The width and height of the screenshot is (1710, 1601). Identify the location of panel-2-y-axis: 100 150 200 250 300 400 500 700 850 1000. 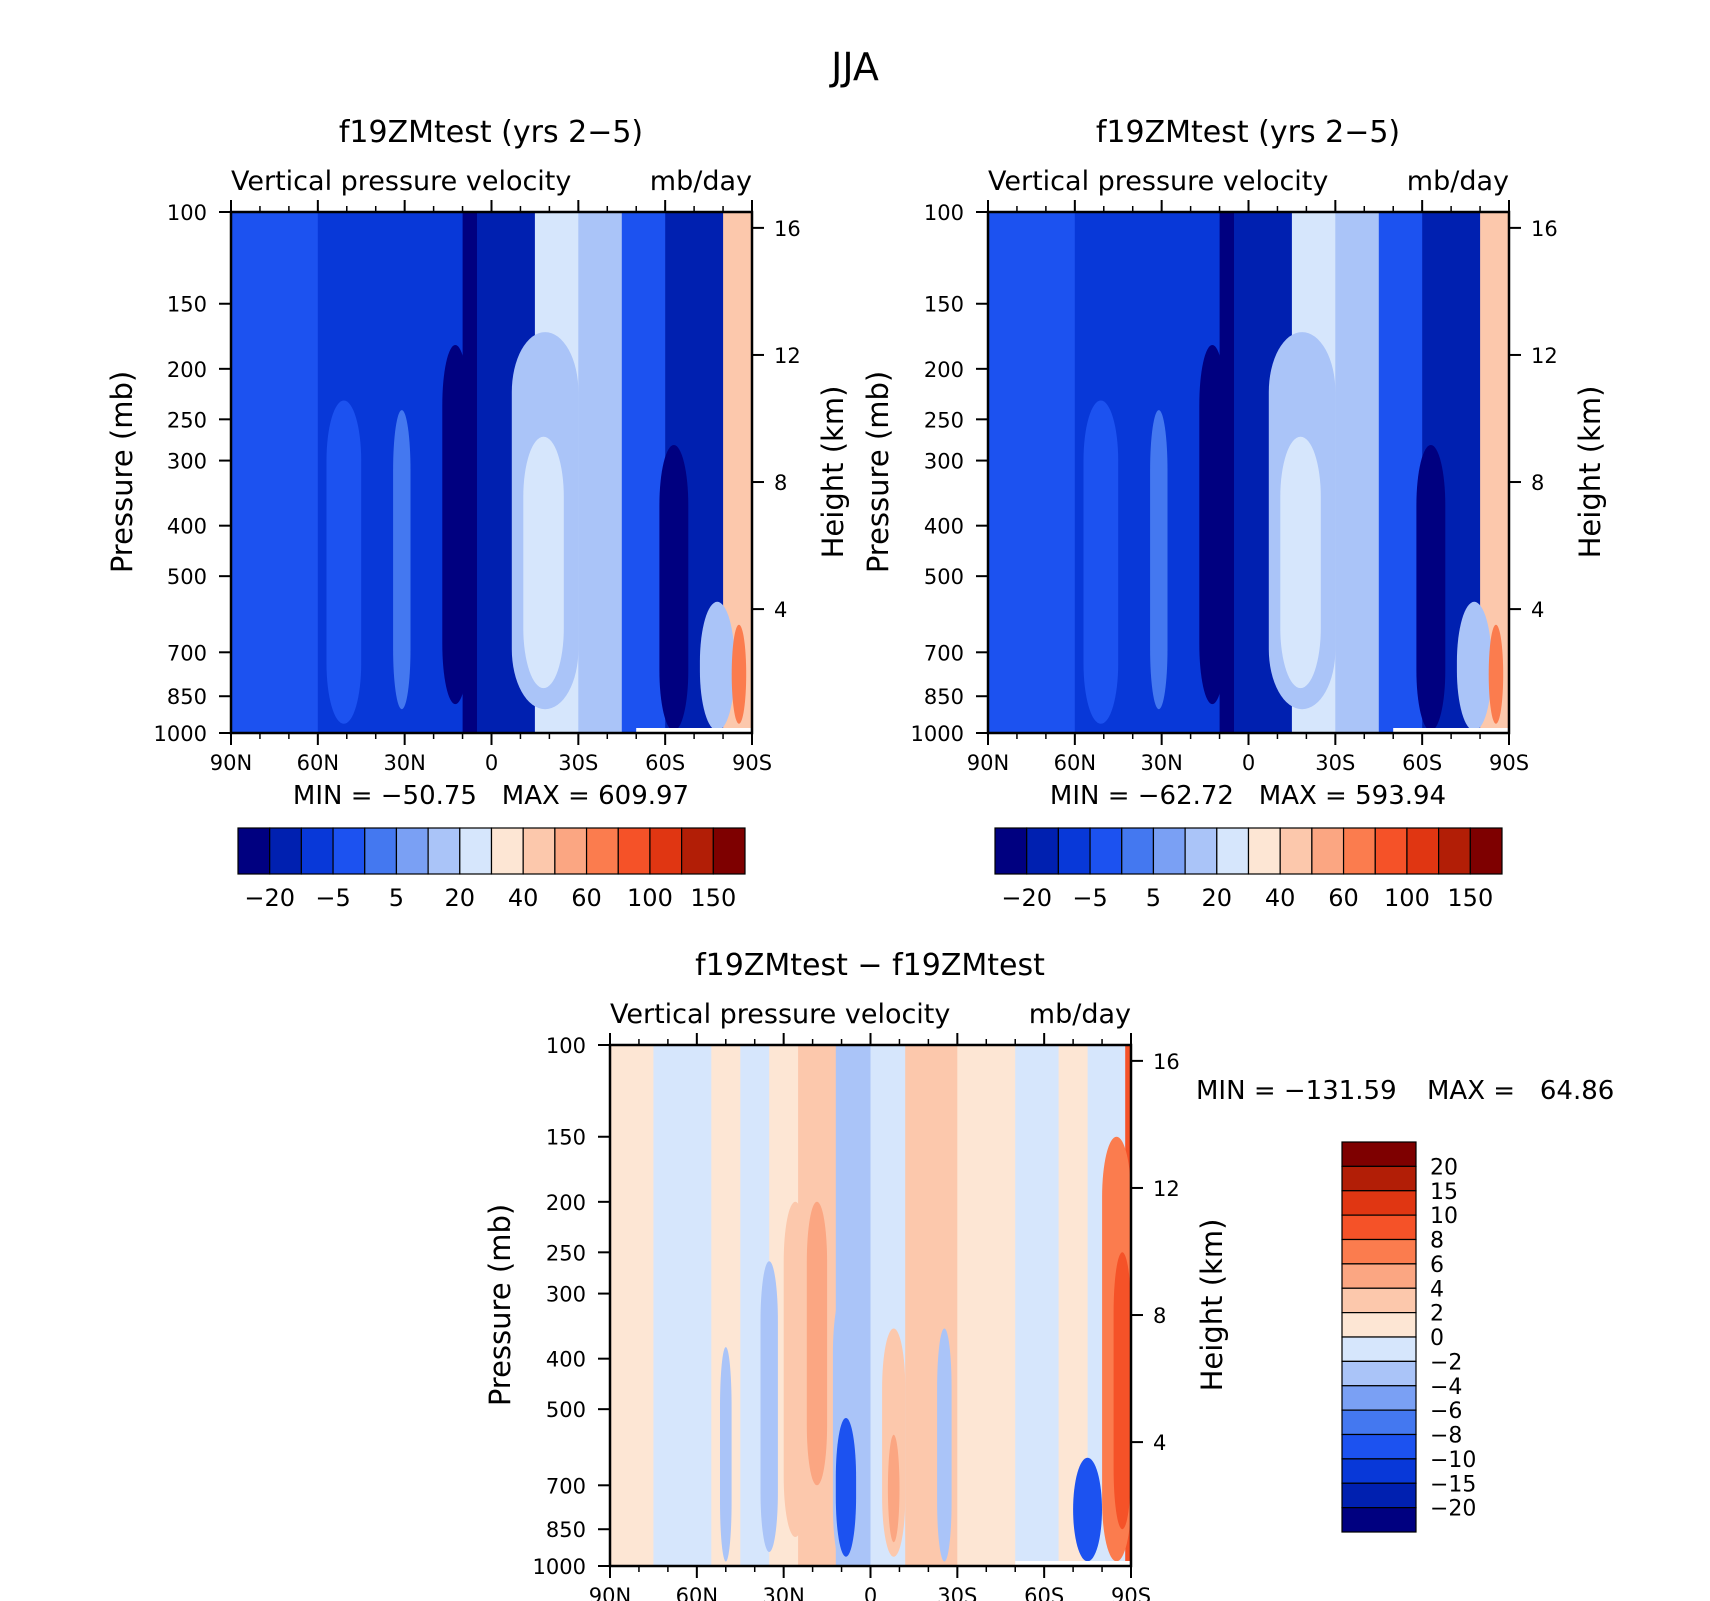
(949, 473).